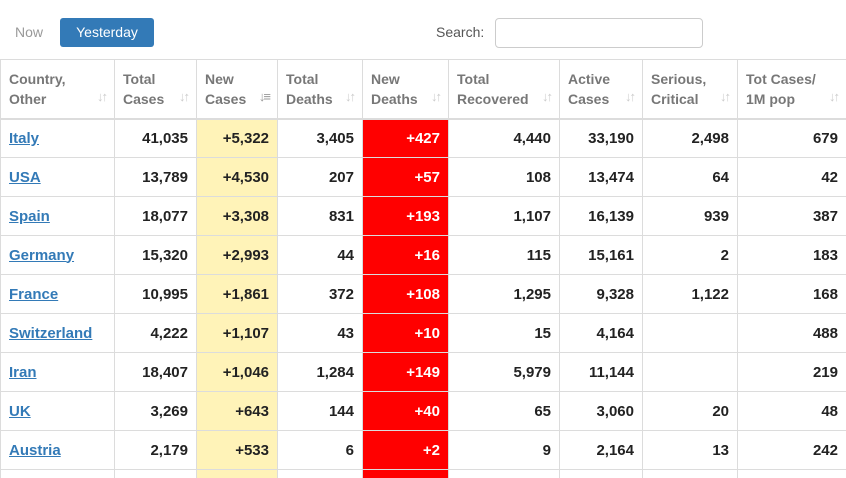 Image resolution: width=846 pixels, height=478 pixels. I want to click on new-deaths-cell: +10, so click(405, 333).